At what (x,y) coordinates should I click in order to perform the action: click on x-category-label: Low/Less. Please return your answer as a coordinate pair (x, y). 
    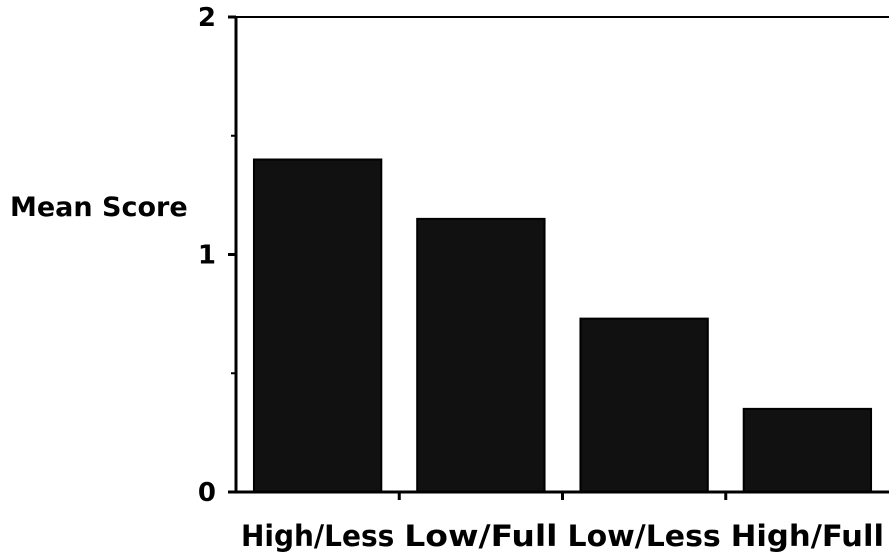
    Looking at the image, I should click on (644, 536).